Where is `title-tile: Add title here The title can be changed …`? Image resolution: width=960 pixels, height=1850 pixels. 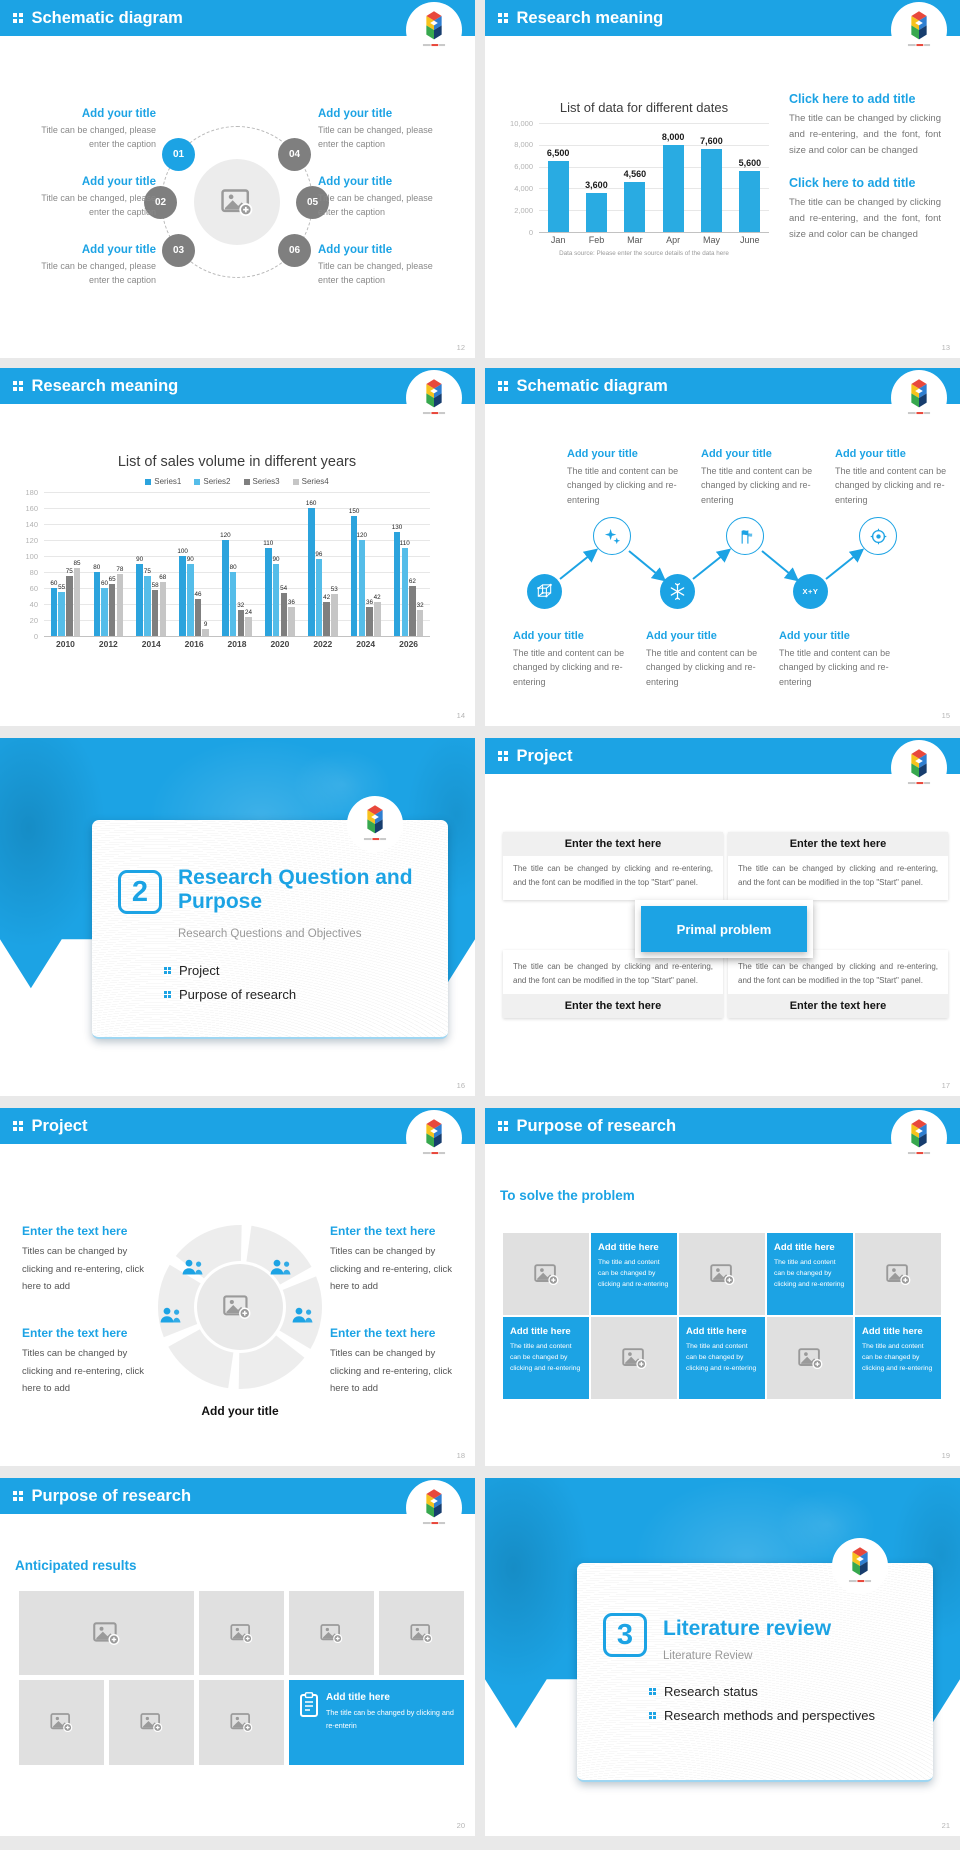 title-tile: Add title here The title can be changed … is located at coordinates (376, 1722).